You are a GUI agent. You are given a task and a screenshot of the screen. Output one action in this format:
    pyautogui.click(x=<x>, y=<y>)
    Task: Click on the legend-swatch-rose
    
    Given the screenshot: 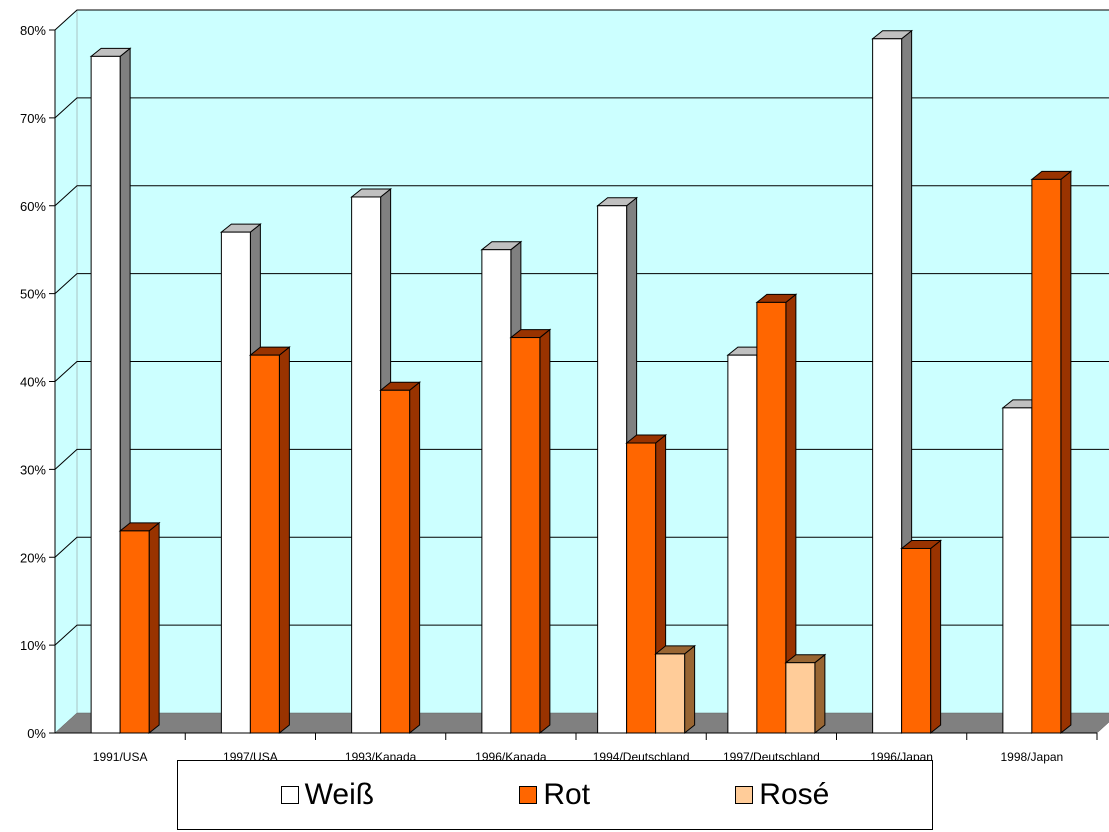 What is the action you would take?
    pyautogui.click(x=744, y=795)
    